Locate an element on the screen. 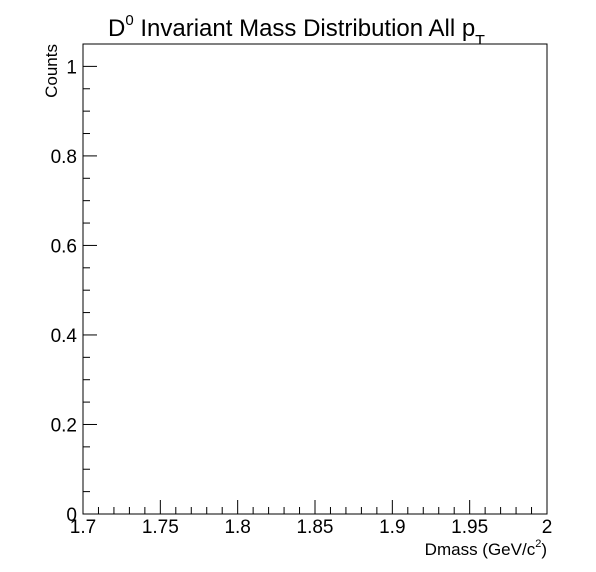 This screenshot has height=572, width=596. y-tick-label: 1 is located at coordinates (71, 67).